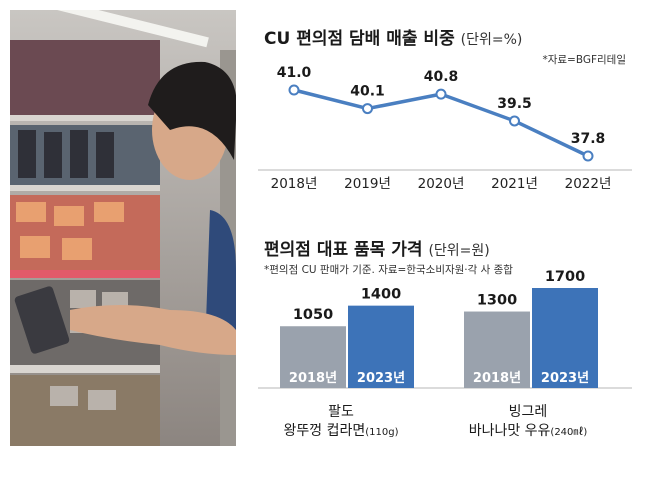 The image size is (664, 478). I want to click on product-ramen-name: 왕뚜껑 컵라면, so click(324, 431).